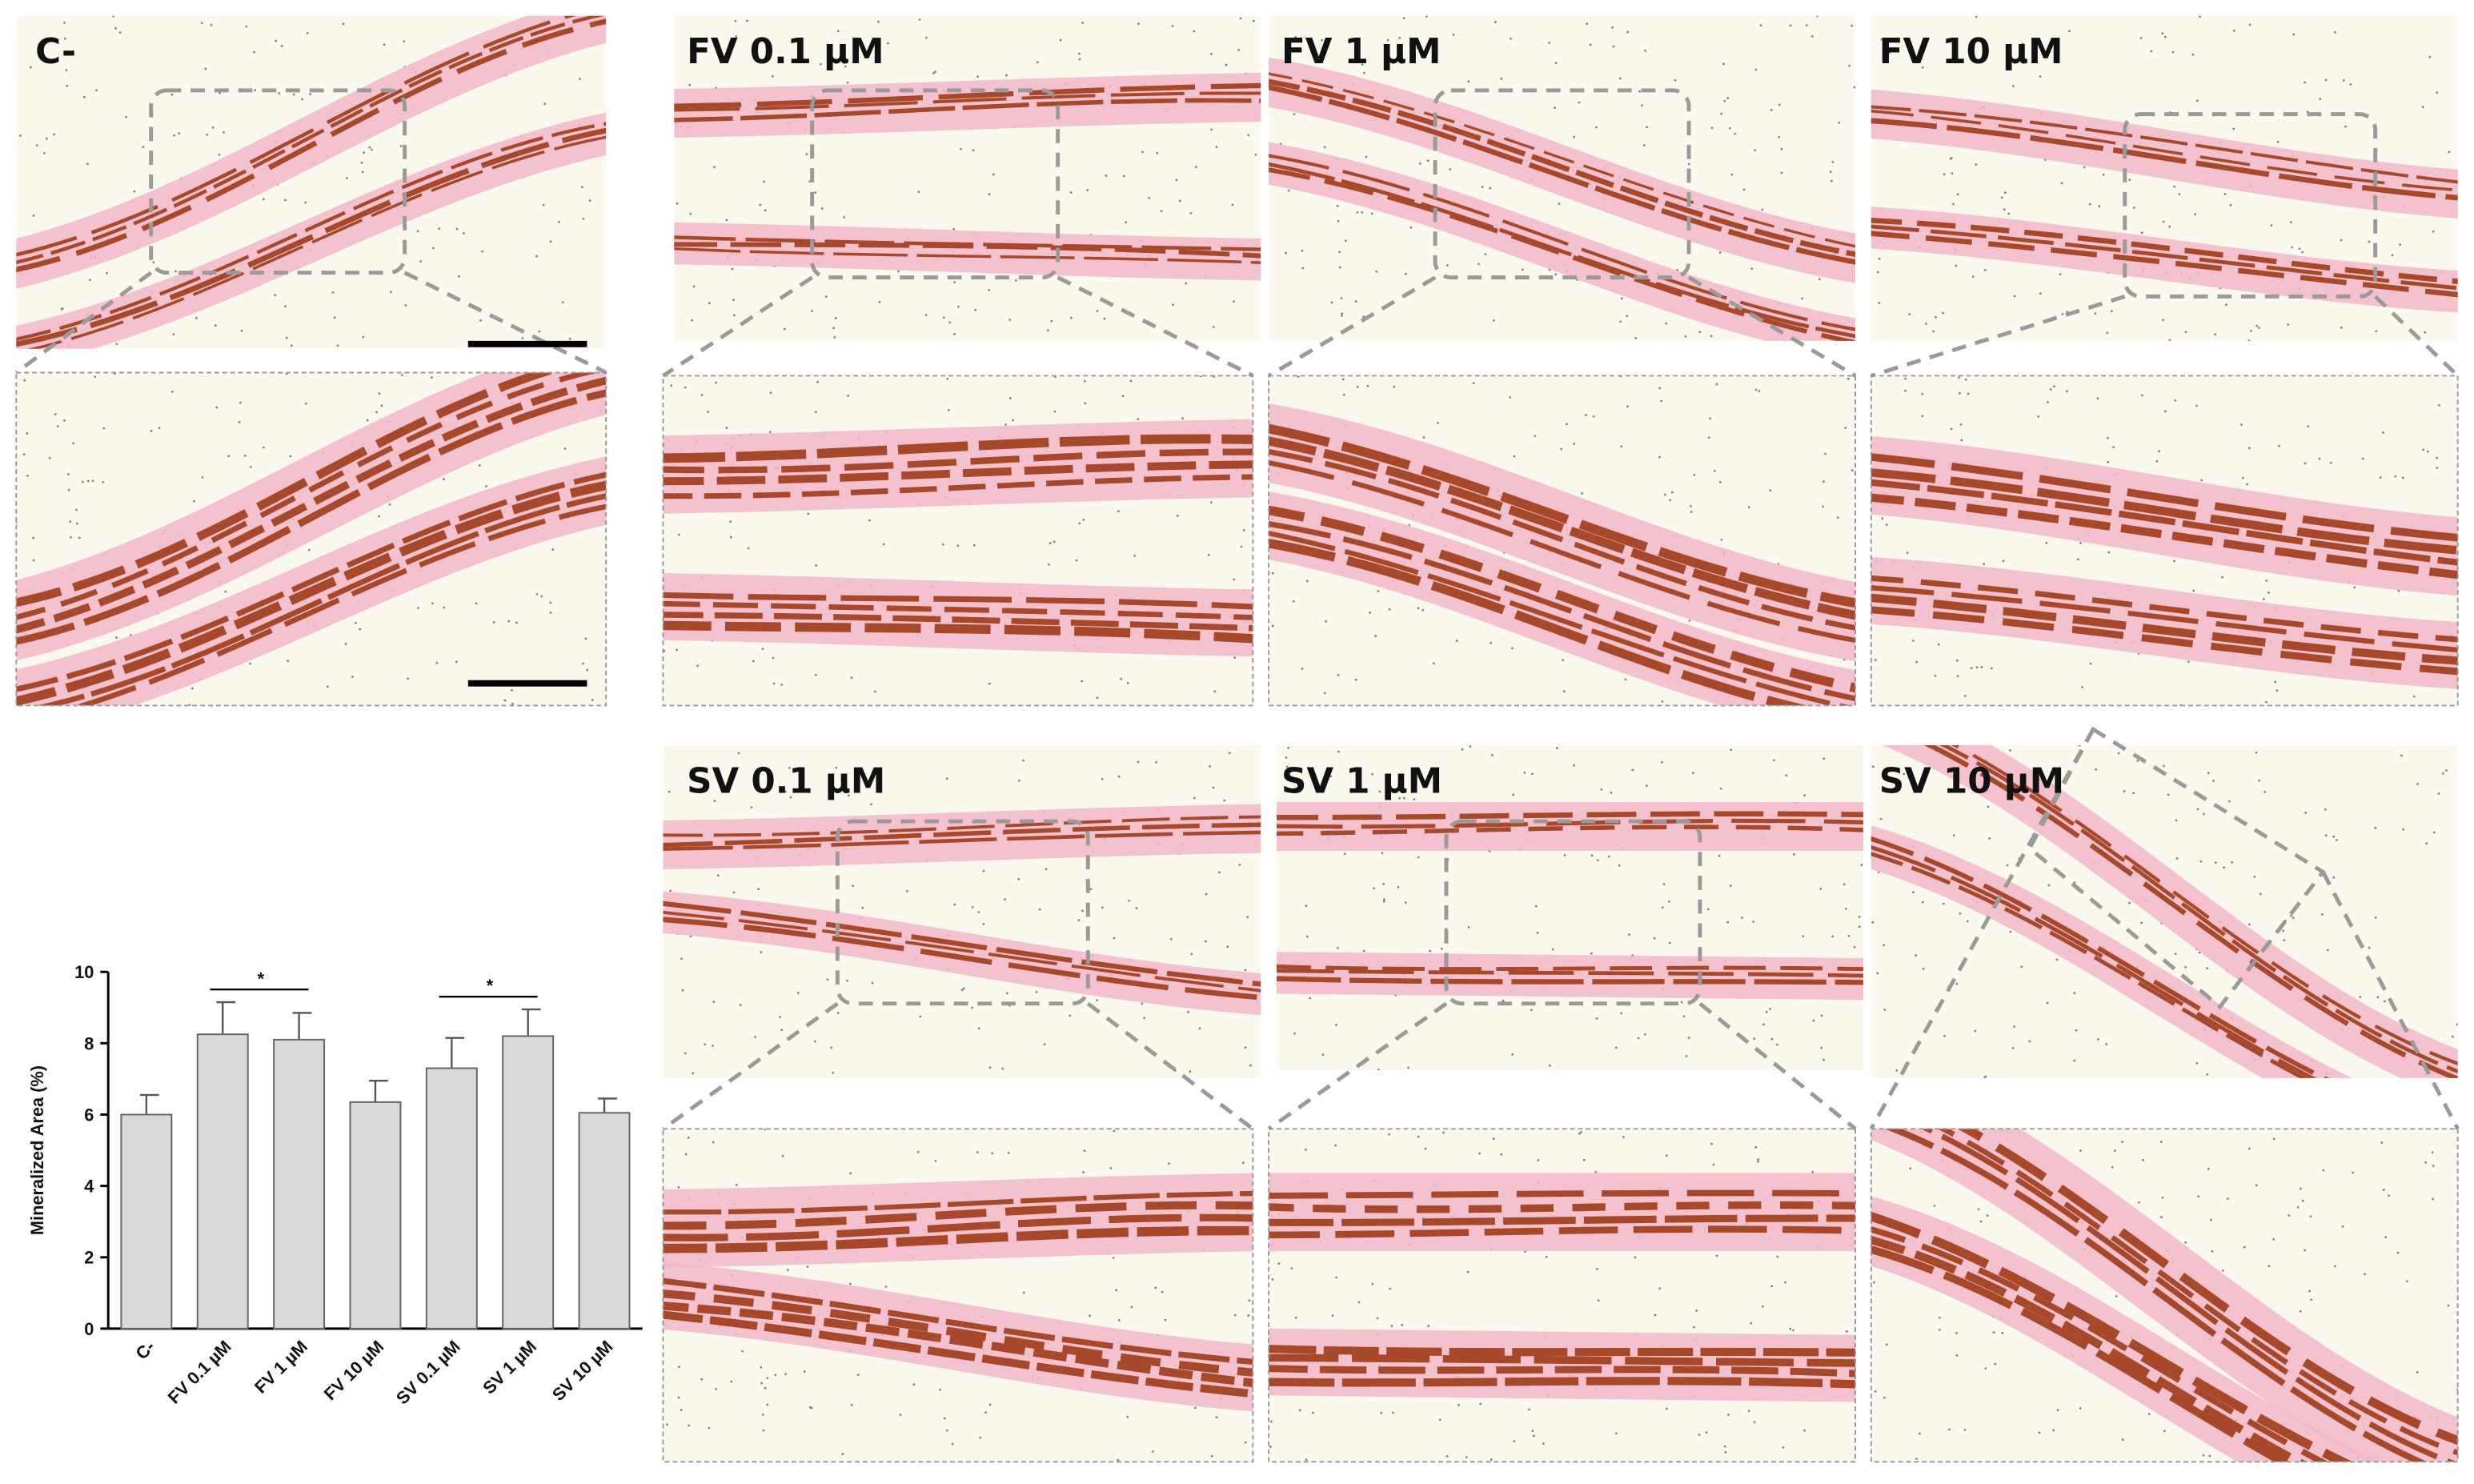 This screenshot has width=2474, height=1484. Describe the element at coordinates (1562, 184) in the screenshot. I see `roi-box` at that location.